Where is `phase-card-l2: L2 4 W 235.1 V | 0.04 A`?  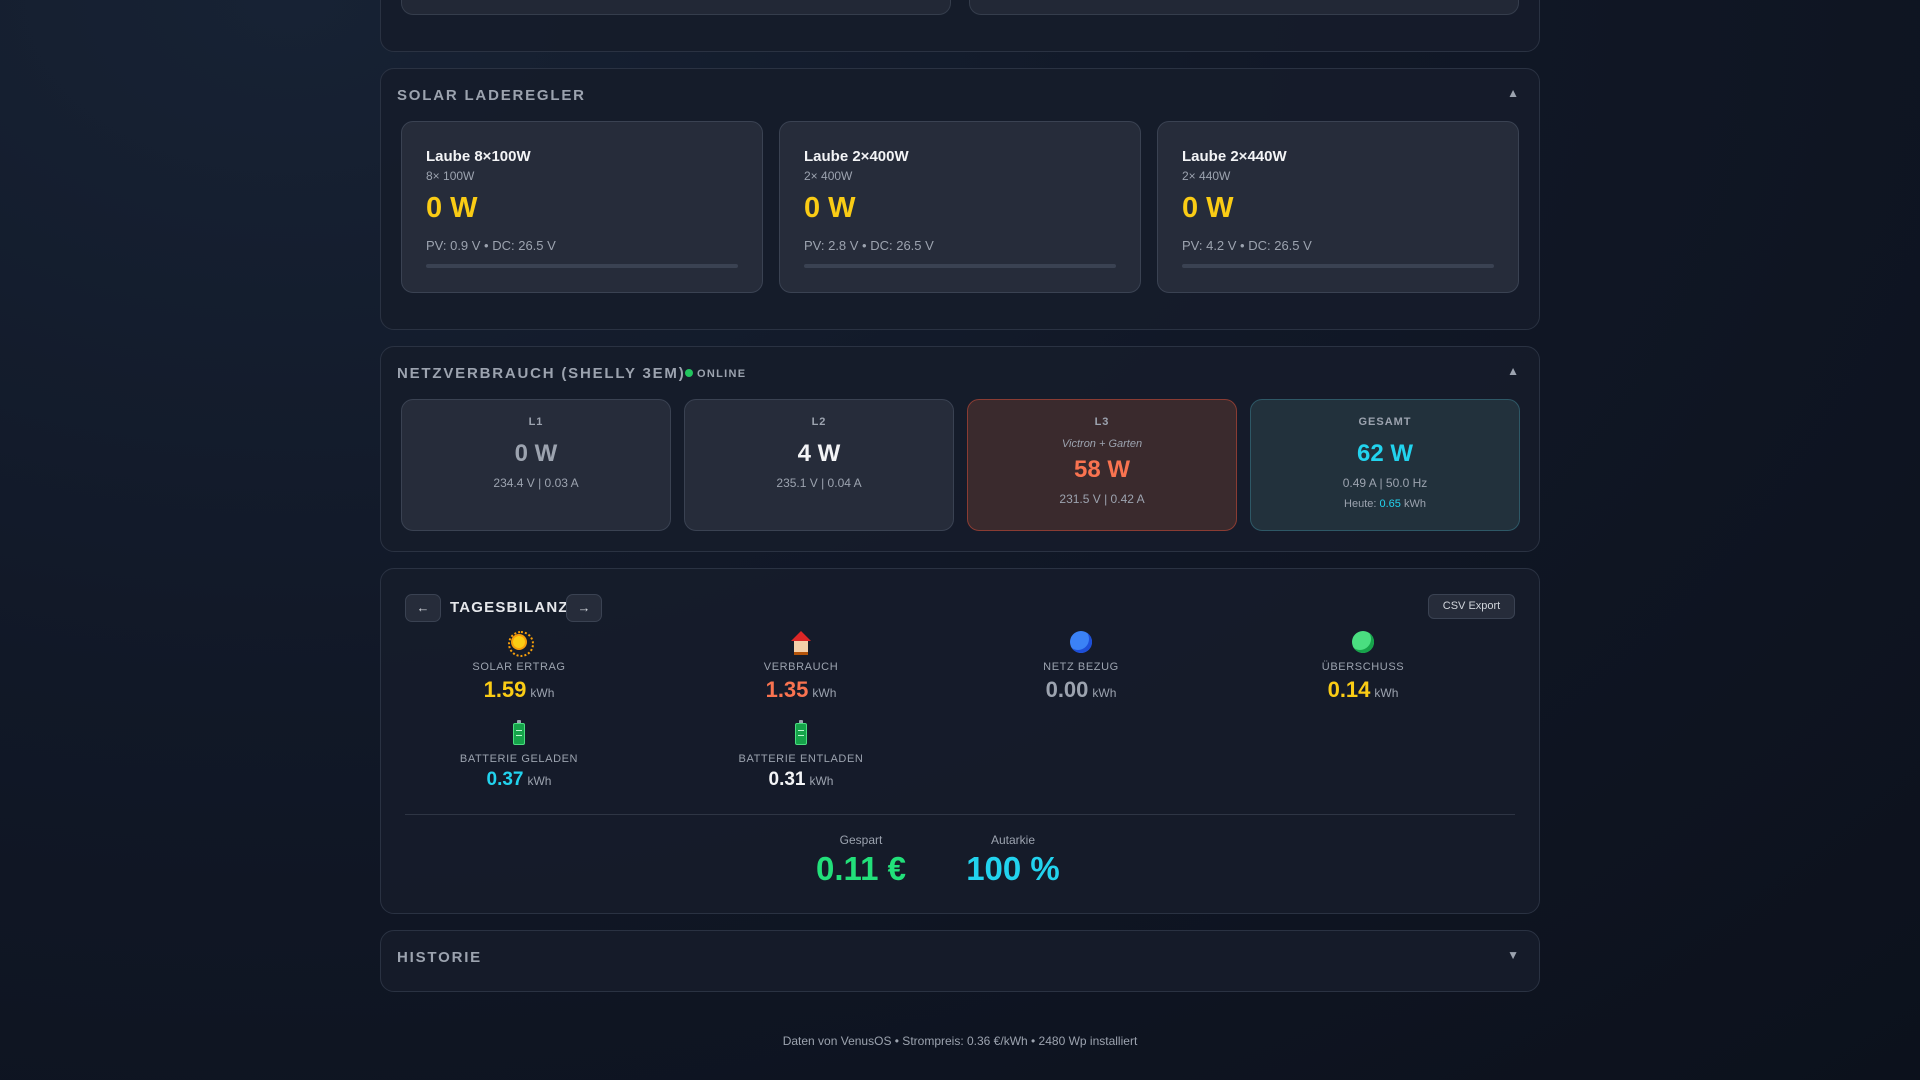
phase-card-l2: L2 4 W 235.1 V | 0.04 A is located at coordinates (819, 465).